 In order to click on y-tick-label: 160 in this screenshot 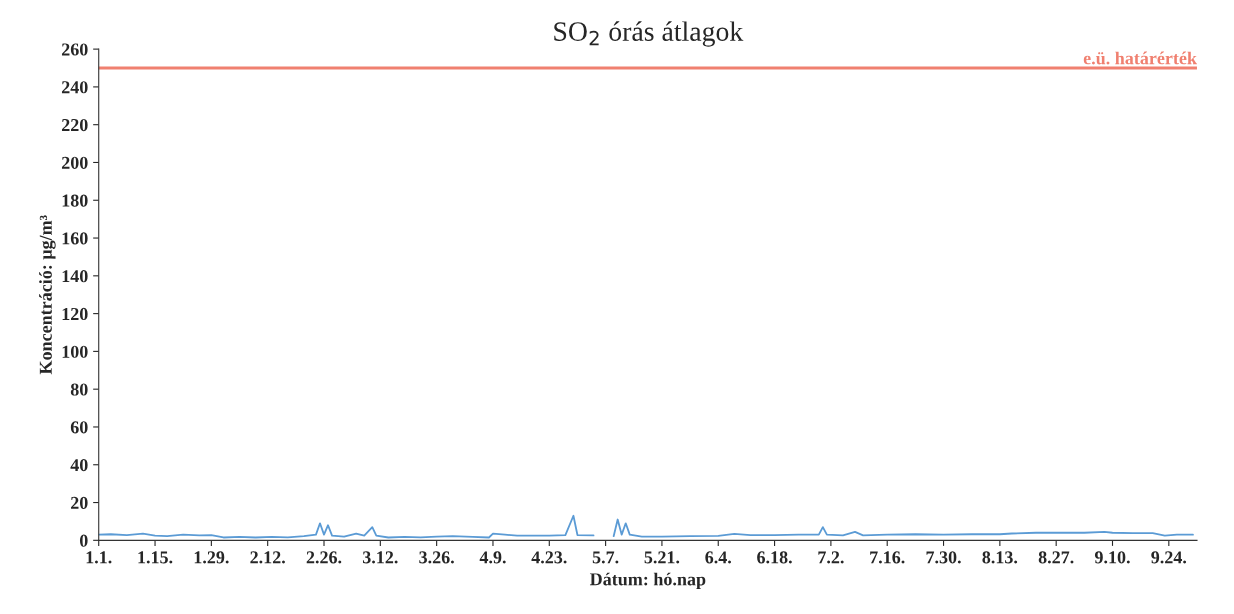, I will do `click(75, 238)`.